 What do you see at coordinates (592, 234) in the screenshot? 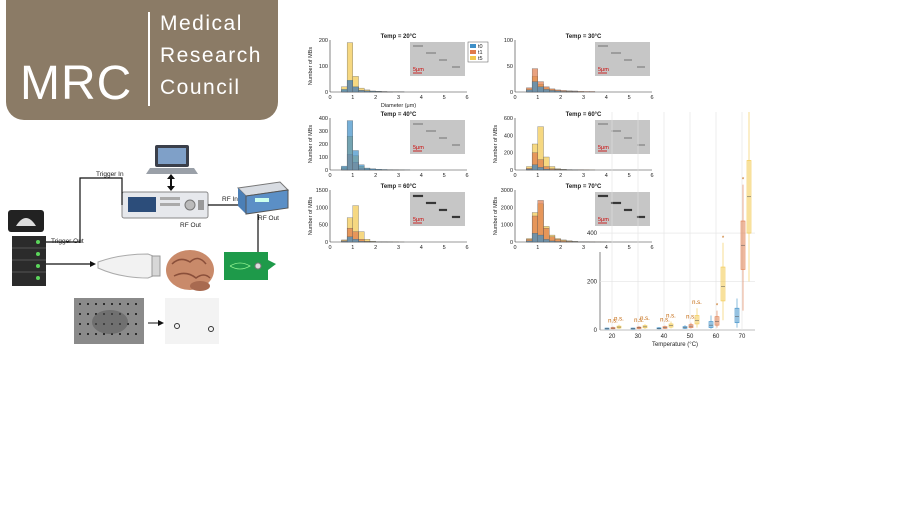
I see `y-tick-label: 400` at bounding box center [592, 234].